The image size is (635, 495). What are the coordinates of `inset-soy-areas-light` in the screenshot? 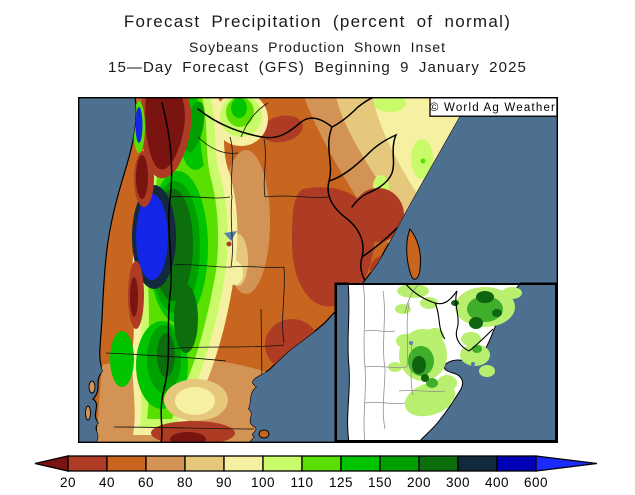 It's located at (455, 350).